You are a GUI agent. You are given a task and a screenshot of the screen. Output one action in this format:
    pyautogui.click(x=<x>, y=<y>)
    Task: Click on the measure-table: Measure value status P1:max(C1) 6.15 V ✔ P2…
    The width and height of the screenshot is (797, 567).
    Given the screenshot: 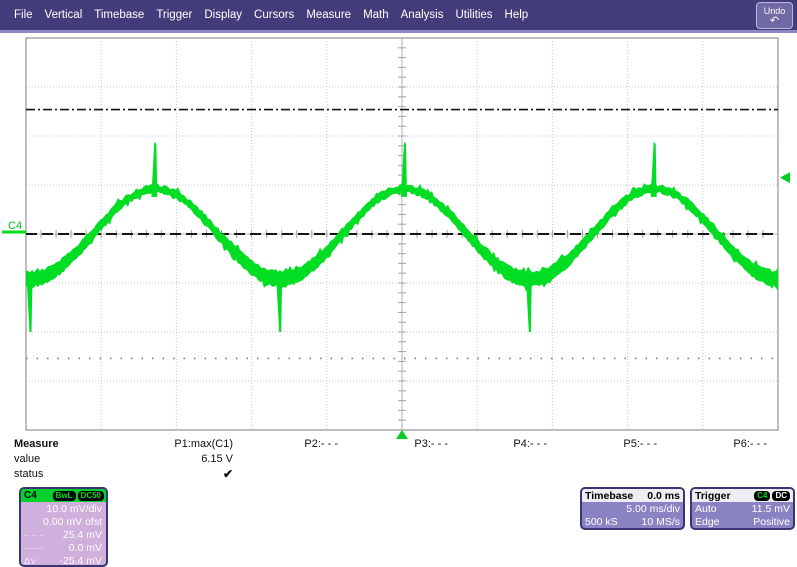 What is the action you would take?
    pyautogui.click(x=398, y=461)
    